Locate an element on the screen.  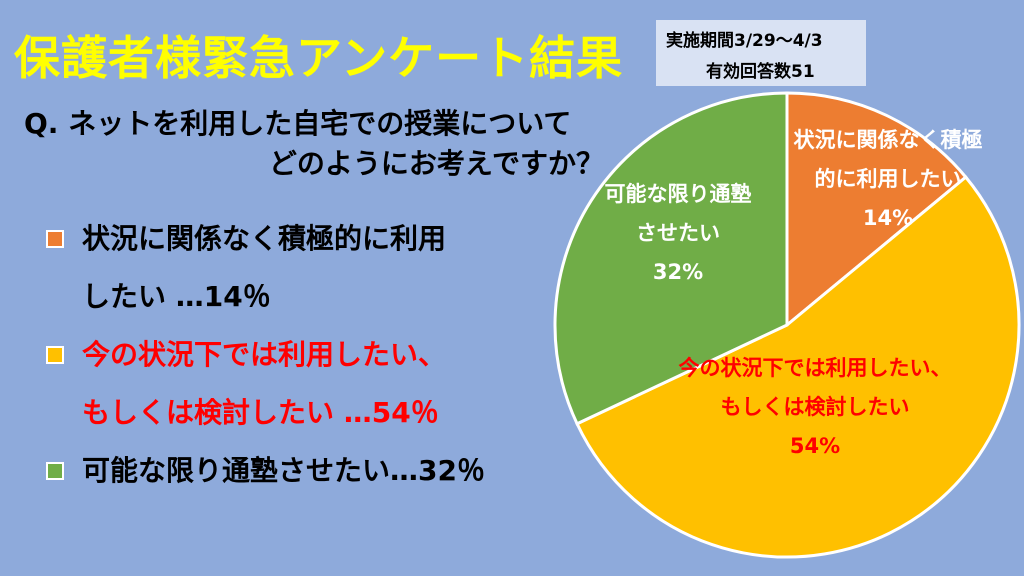
slice-category-label: 可能な限り通塾 is located at coordinates (678, 194).